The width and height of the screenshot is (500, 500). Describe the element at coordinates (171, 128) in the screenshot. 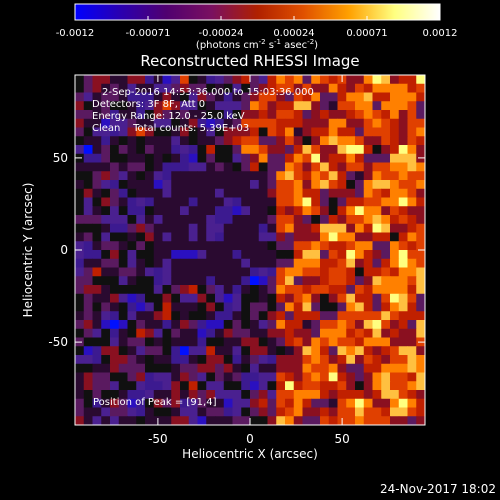

I see `clean-total-counts: Clean Total counts: 5.39E+03` at that location.